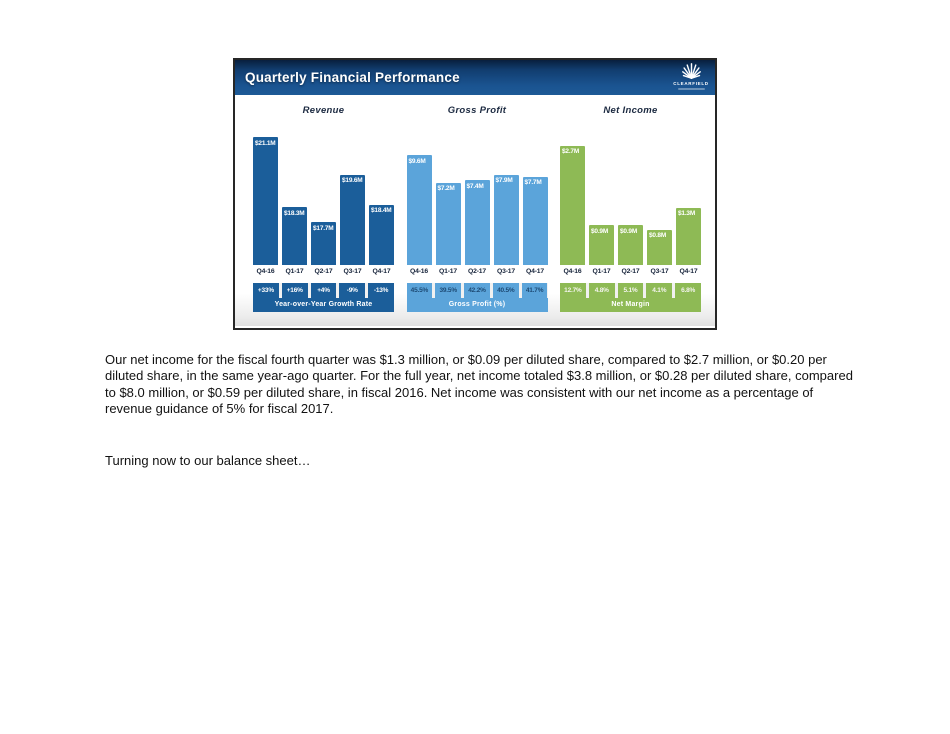 Image resolution: width=950 pixels, height=734 pixels. I want to click on net-margin-value: 12.7%, so click(573, 290).